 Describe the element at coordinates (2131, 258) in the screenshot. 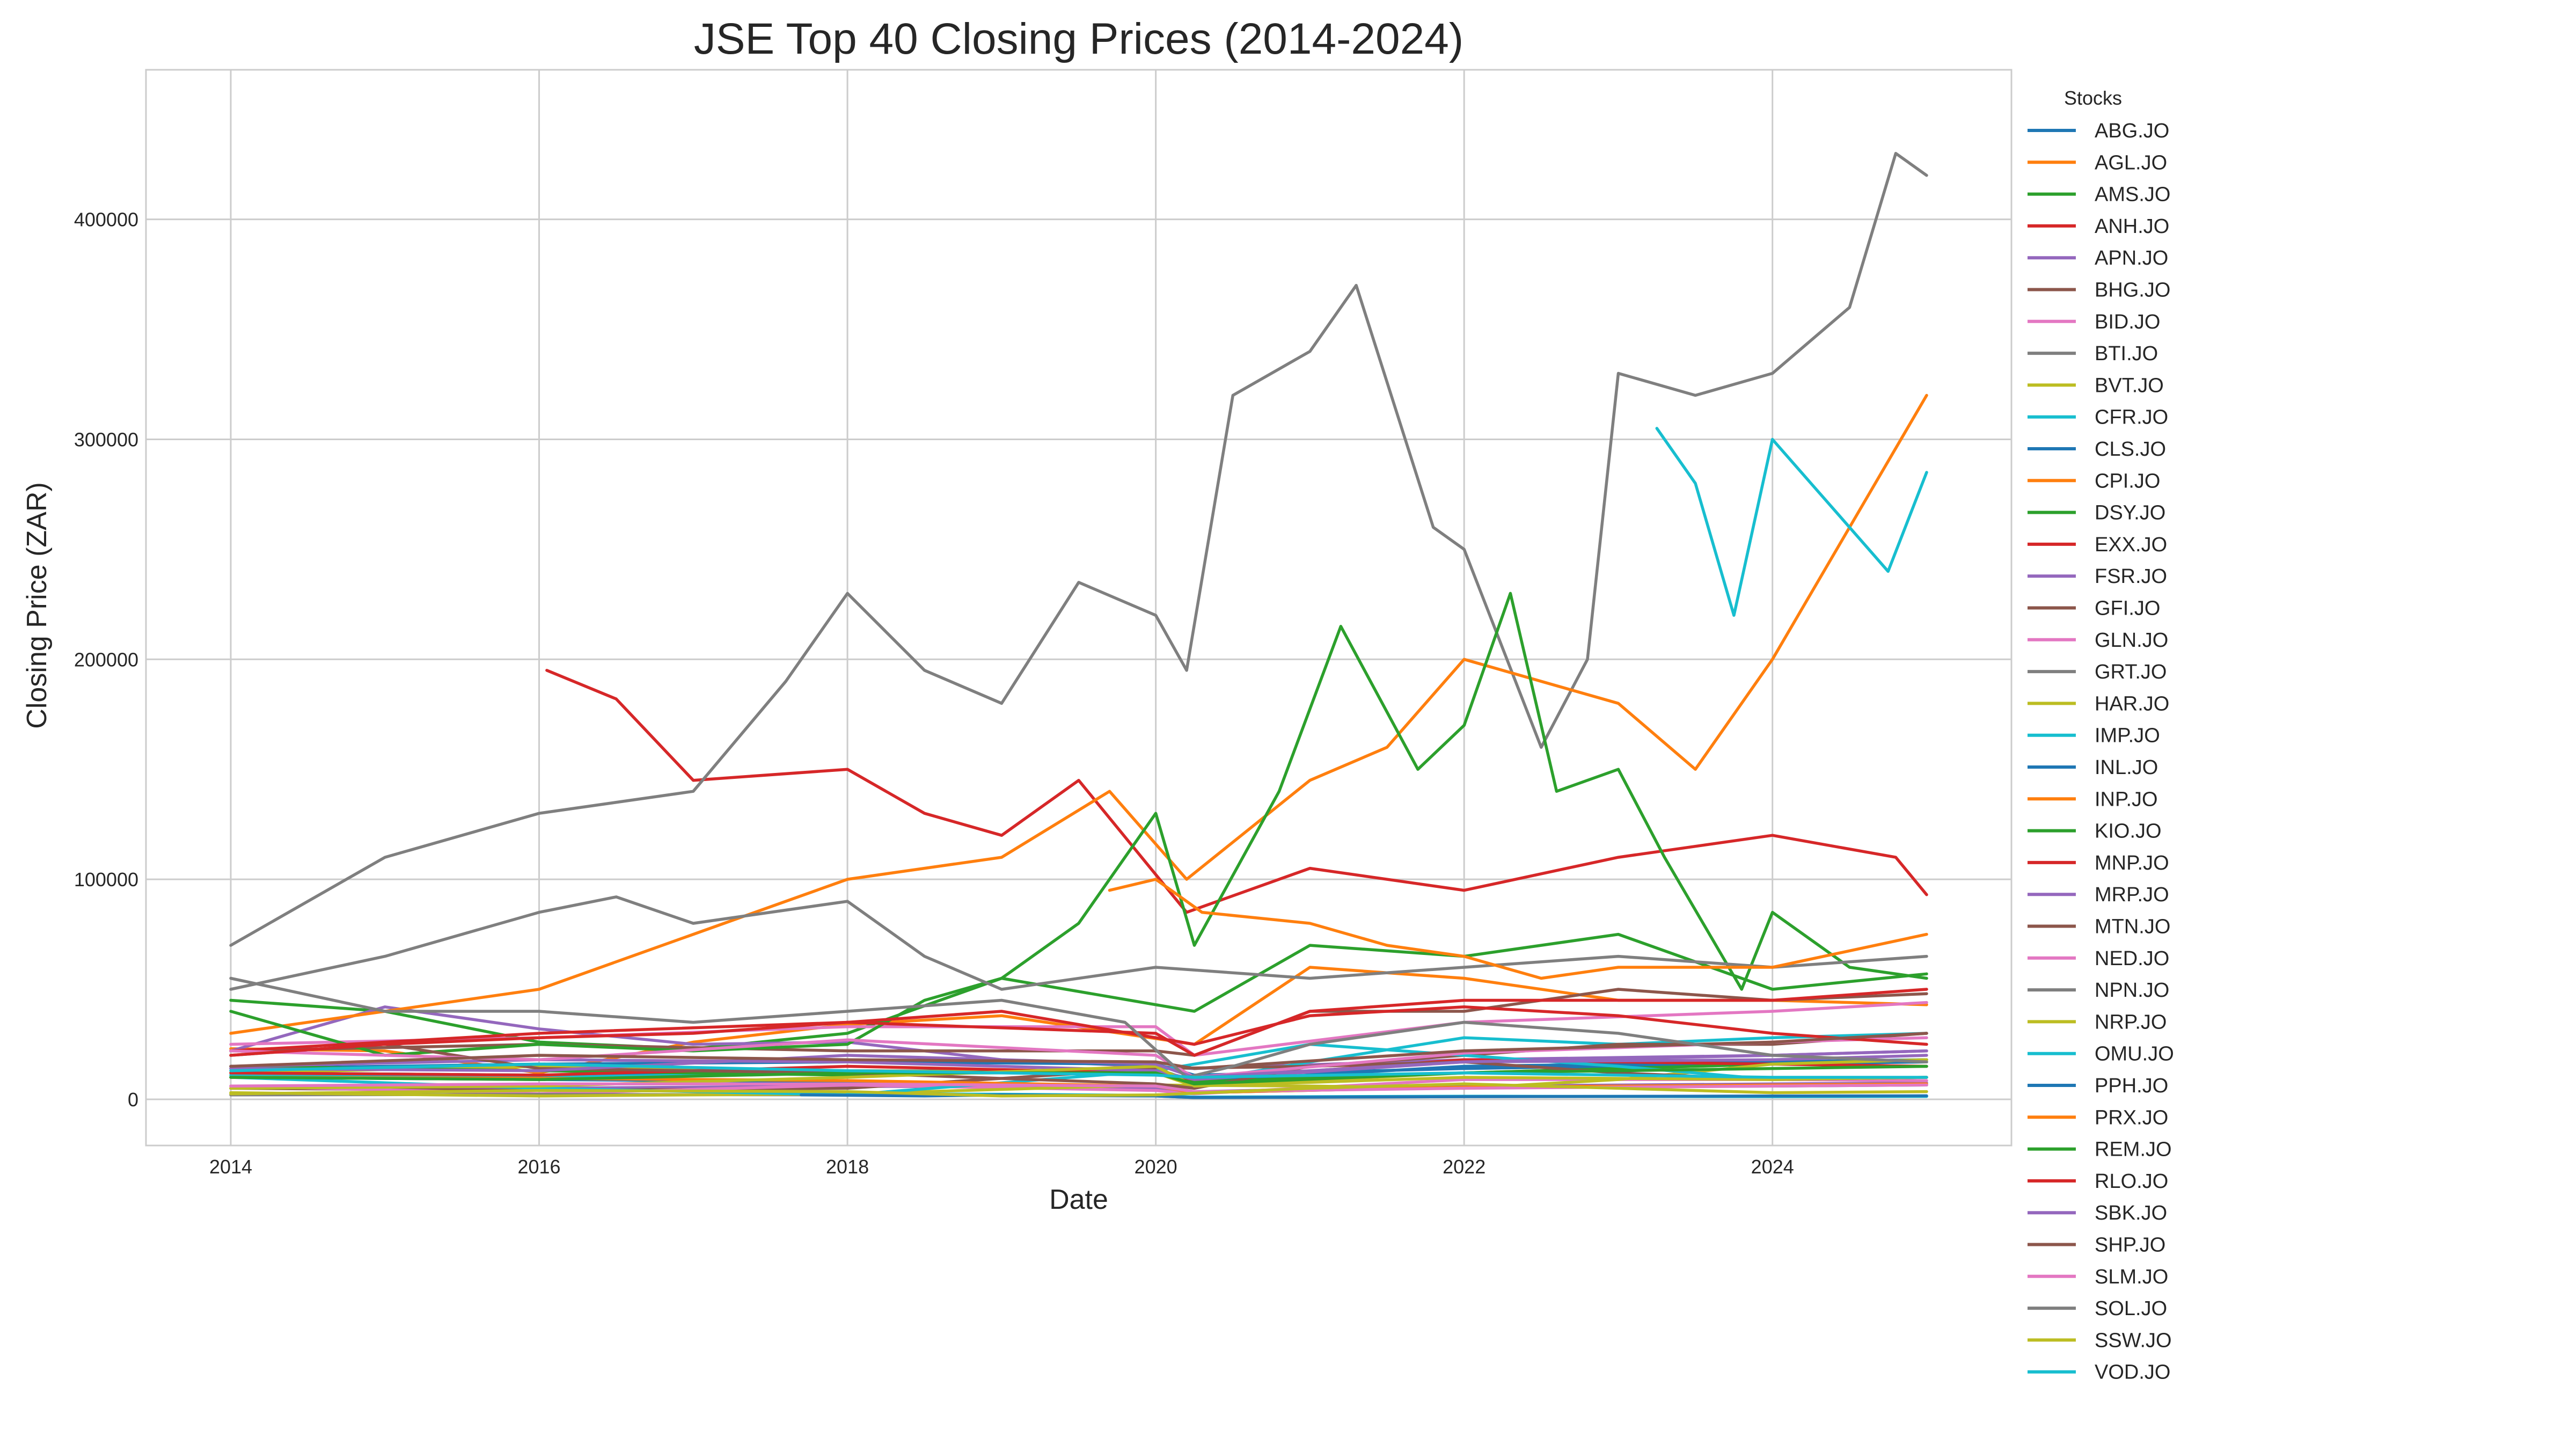

I see `legend-label: APN.JO` at that location.